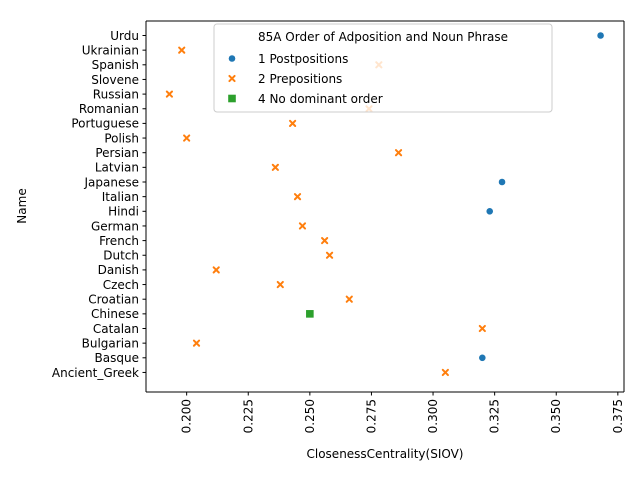 This screenshot has width=640, height=481. What do you see at coordinates (95, 373) in the screenshot?
I see `y-tick-label: Ancient_Greek` at bounding box center [95, 373].